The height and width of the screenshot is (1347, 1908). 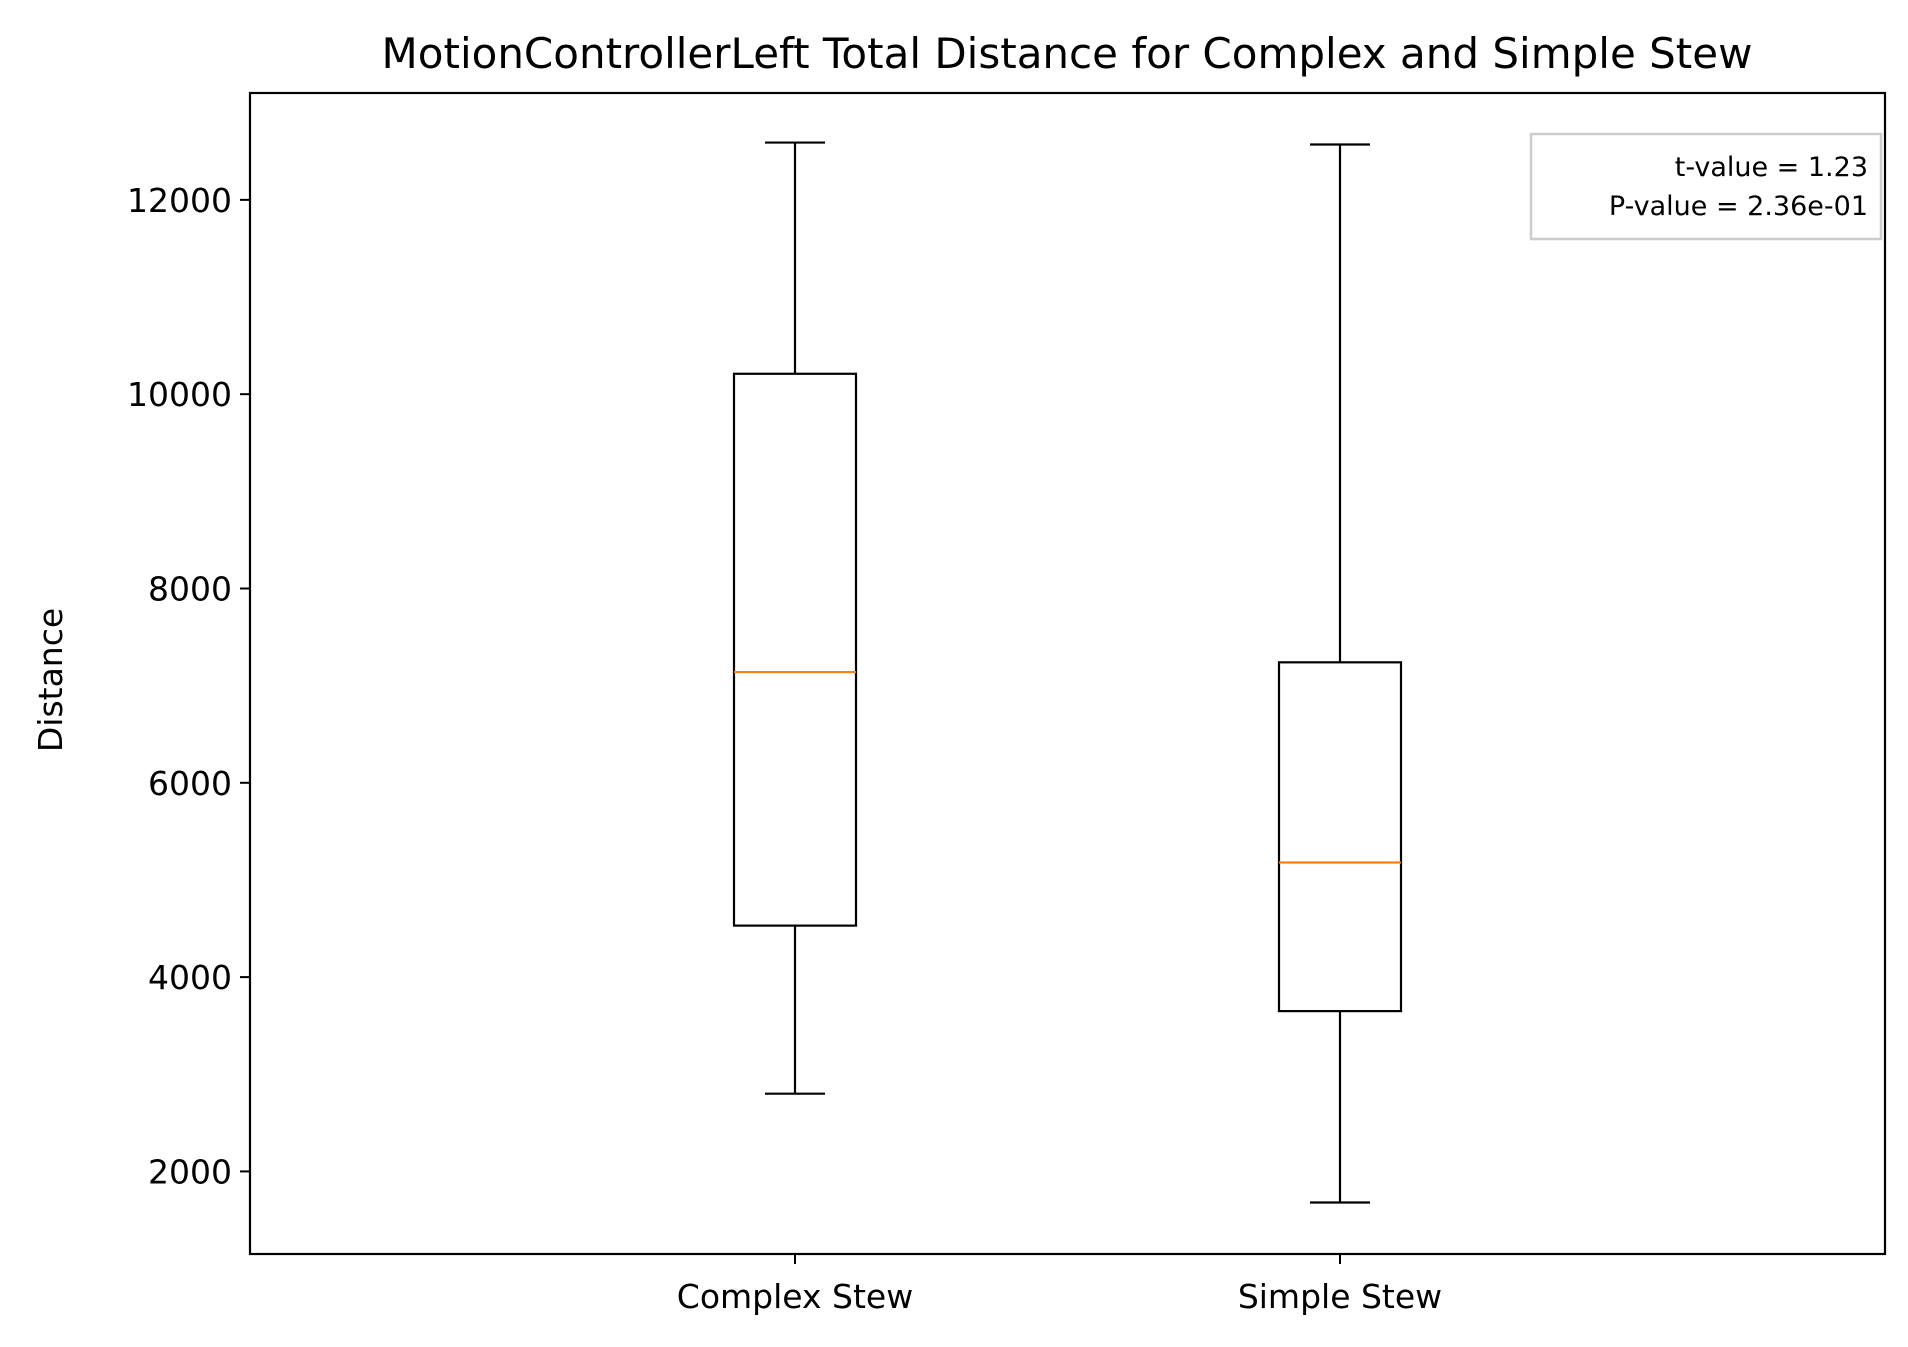 I want to click on stats-annotation-frame, so click(x=1706, y=186).